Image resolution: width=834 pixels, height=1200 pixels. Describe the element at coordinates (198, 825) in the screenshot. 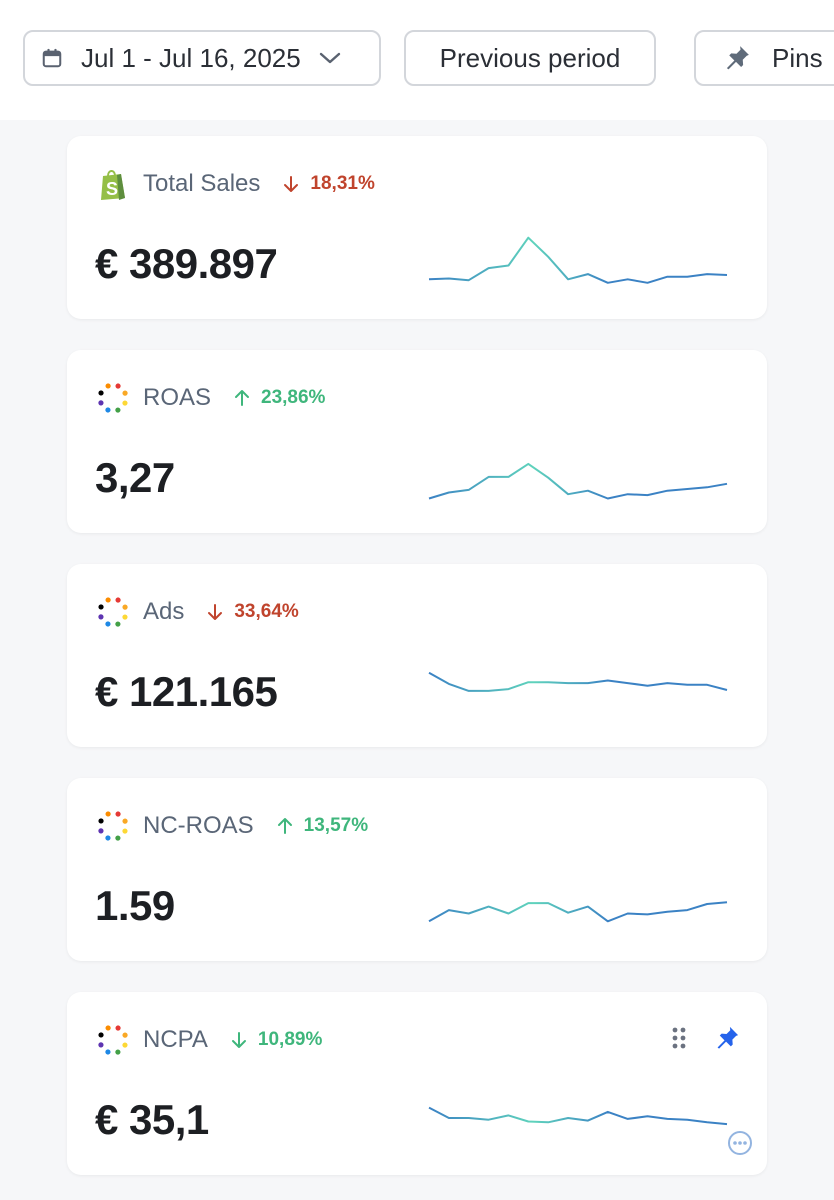

I see `metric-name: NC-ROAS` at that location.